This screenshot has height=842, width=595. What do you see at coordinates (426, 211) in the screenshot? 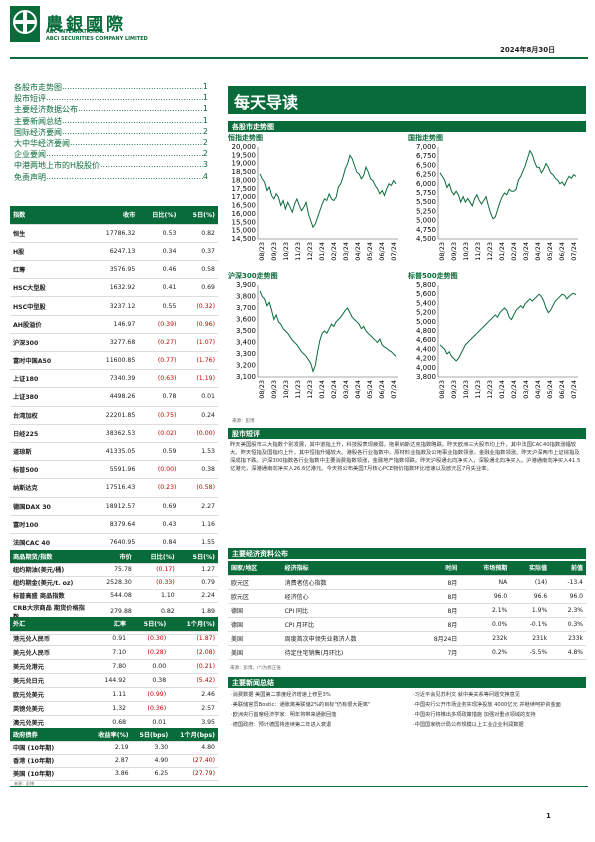
I see `y-tick-label: 5,250` at bounding box center [426, 211].